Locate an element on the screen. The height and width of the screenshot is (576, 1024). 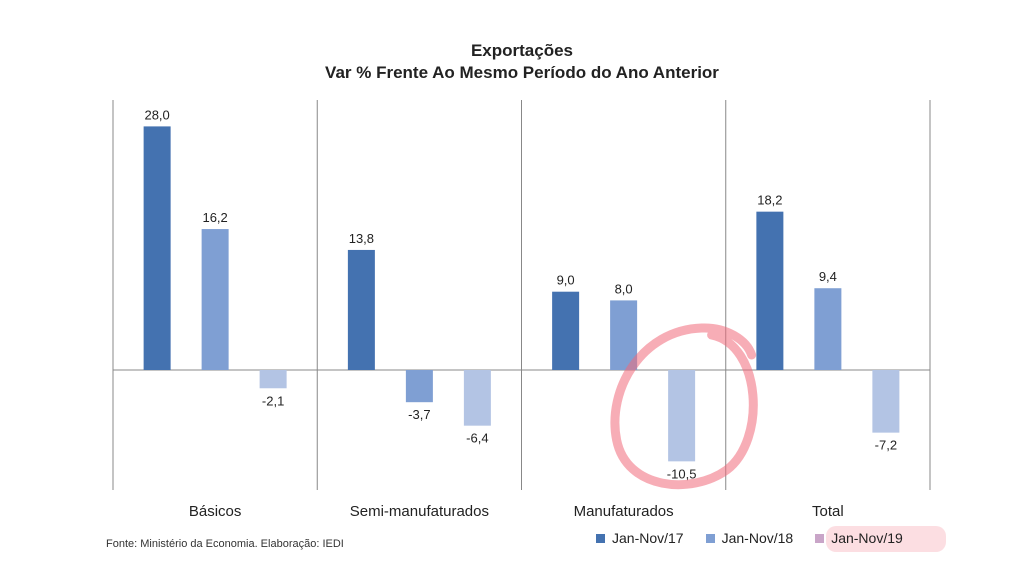
legend-label-19: Jan-Nov/19 is located at coordinates (867, 538).